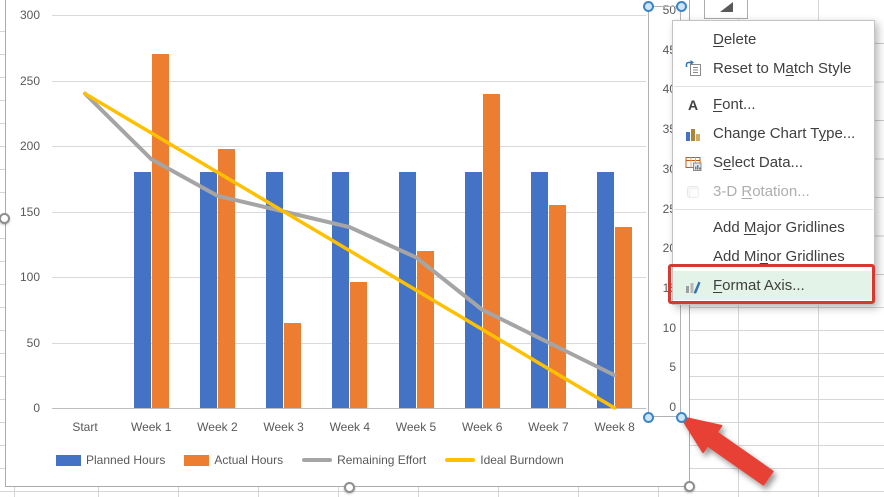 Image resolution: width=884 pixels, height=497 pixels. What do you see at coordinates (29, 211) in the screenshot?
I see `primary-y-axis-label: 150` at bounding box center [29, 211].